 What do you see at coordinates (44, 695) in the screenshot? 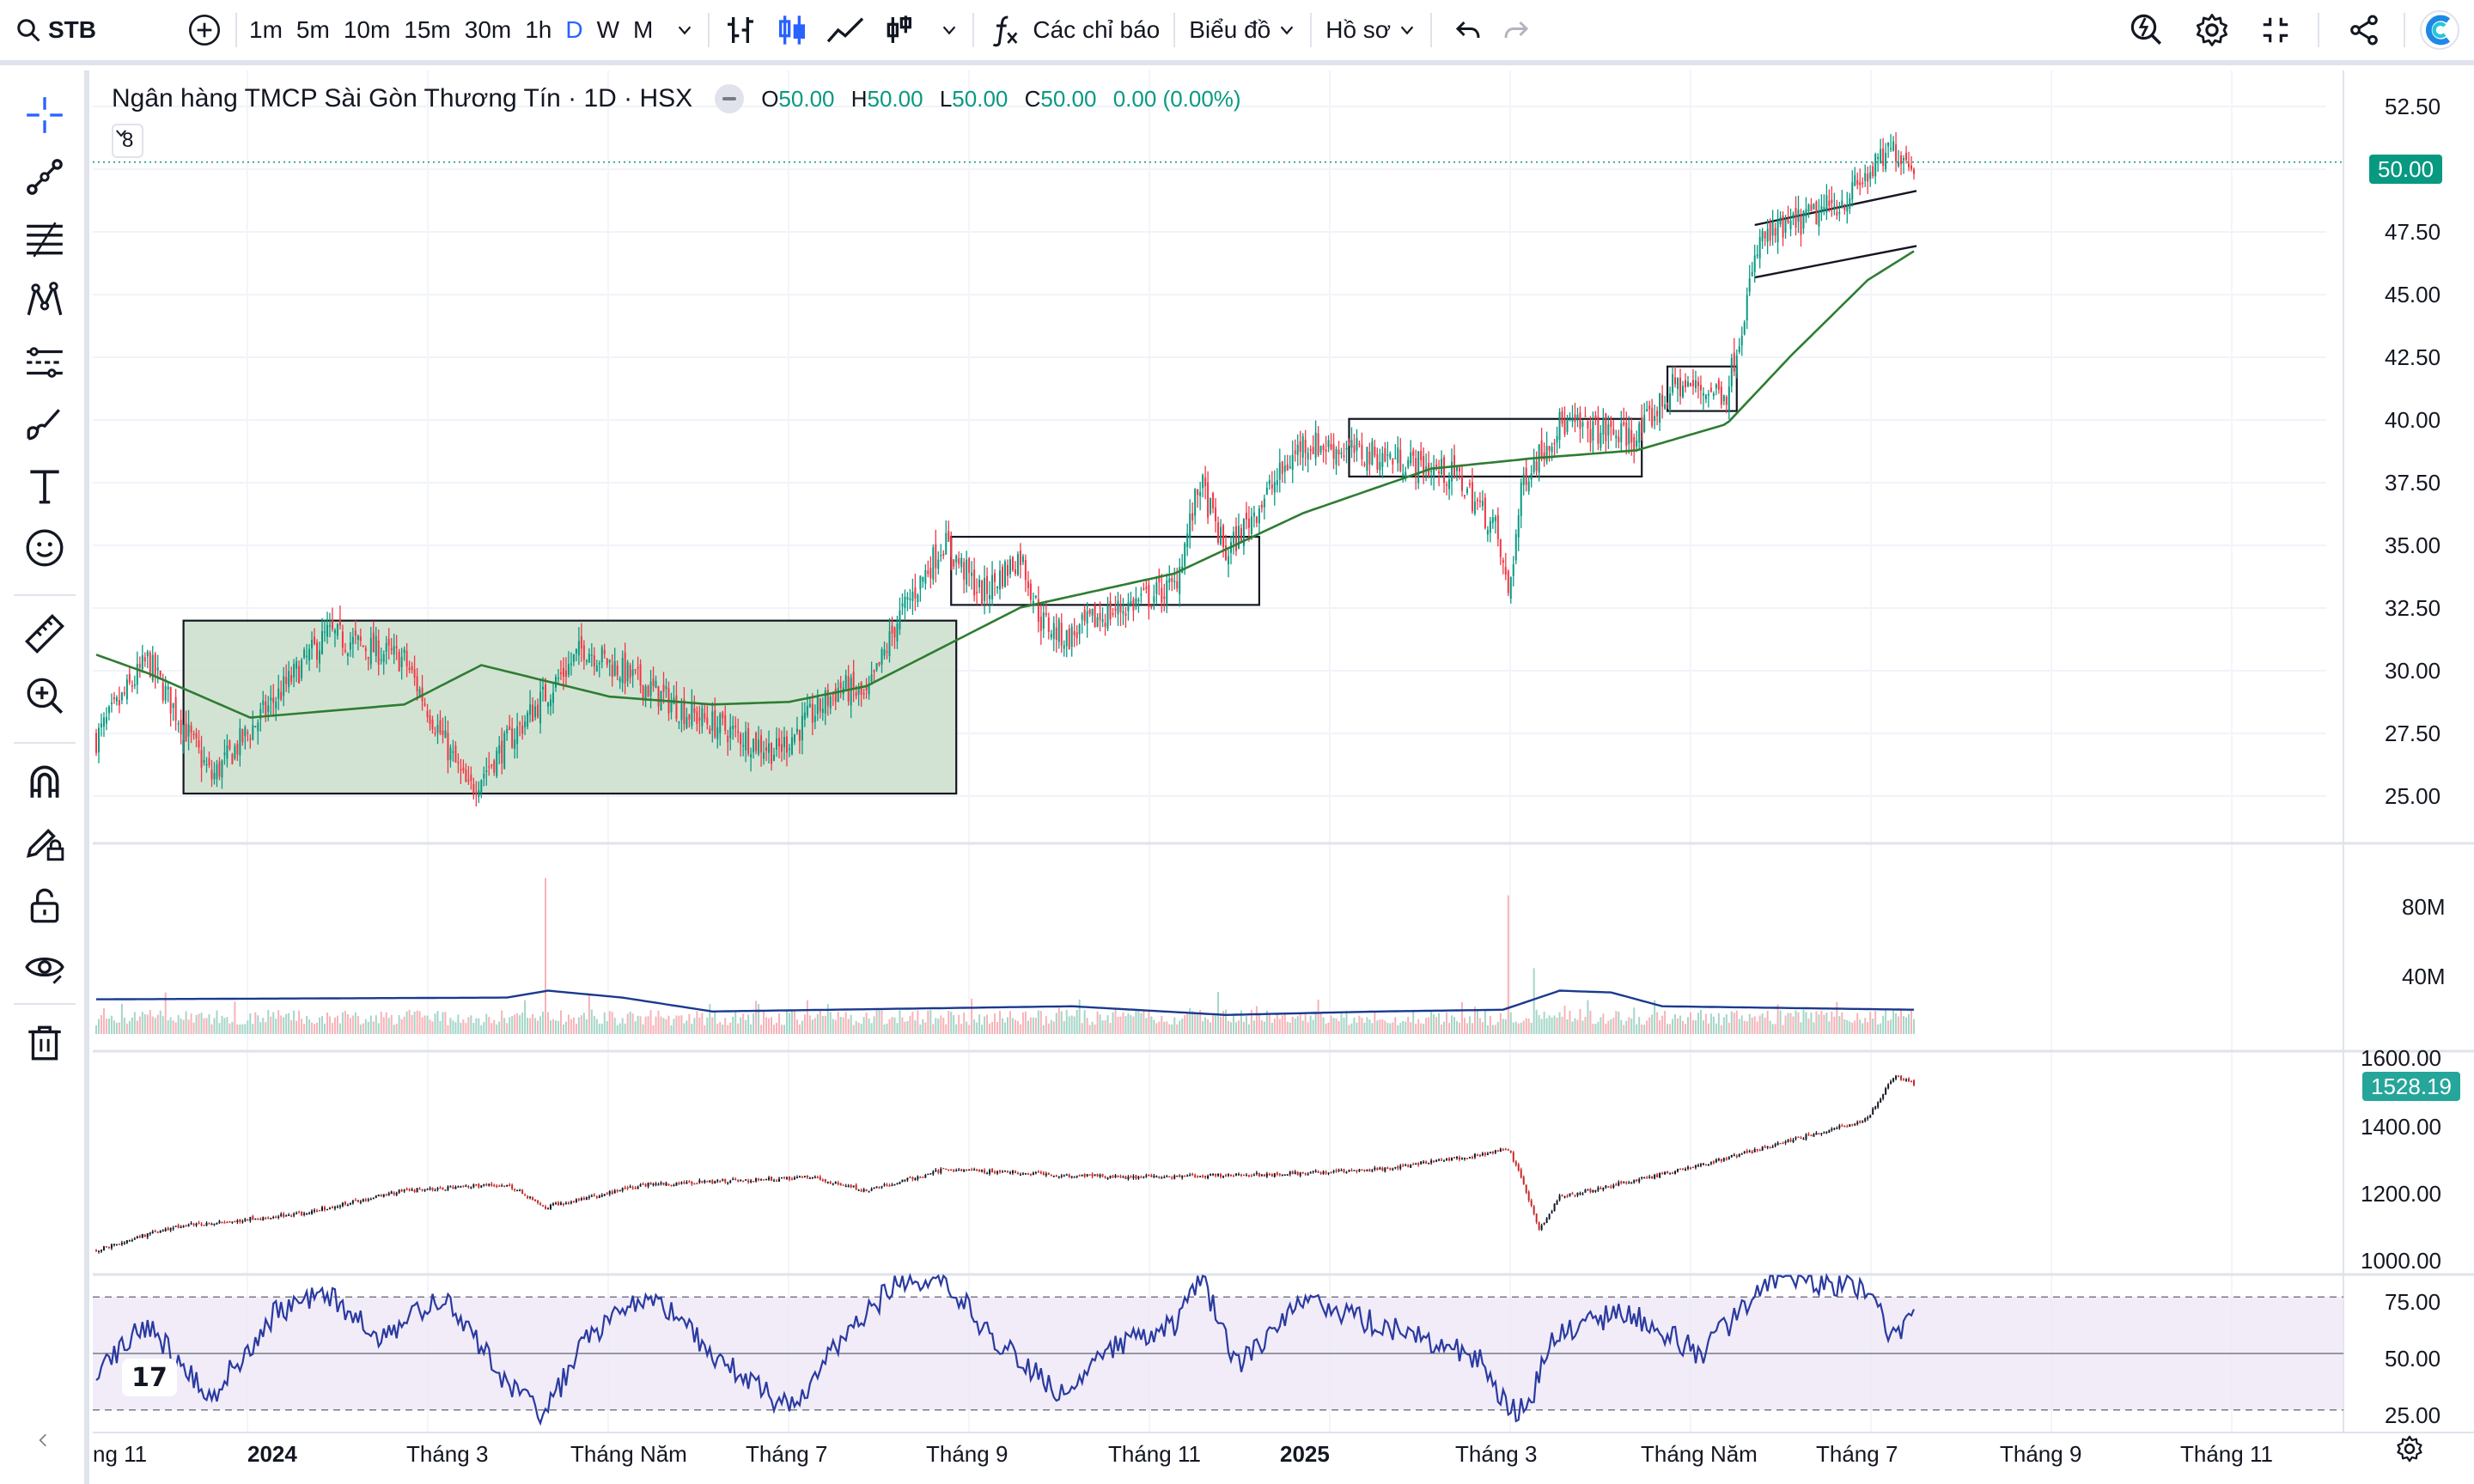
I see `zoom-tool` at bounding box center [44, 695].